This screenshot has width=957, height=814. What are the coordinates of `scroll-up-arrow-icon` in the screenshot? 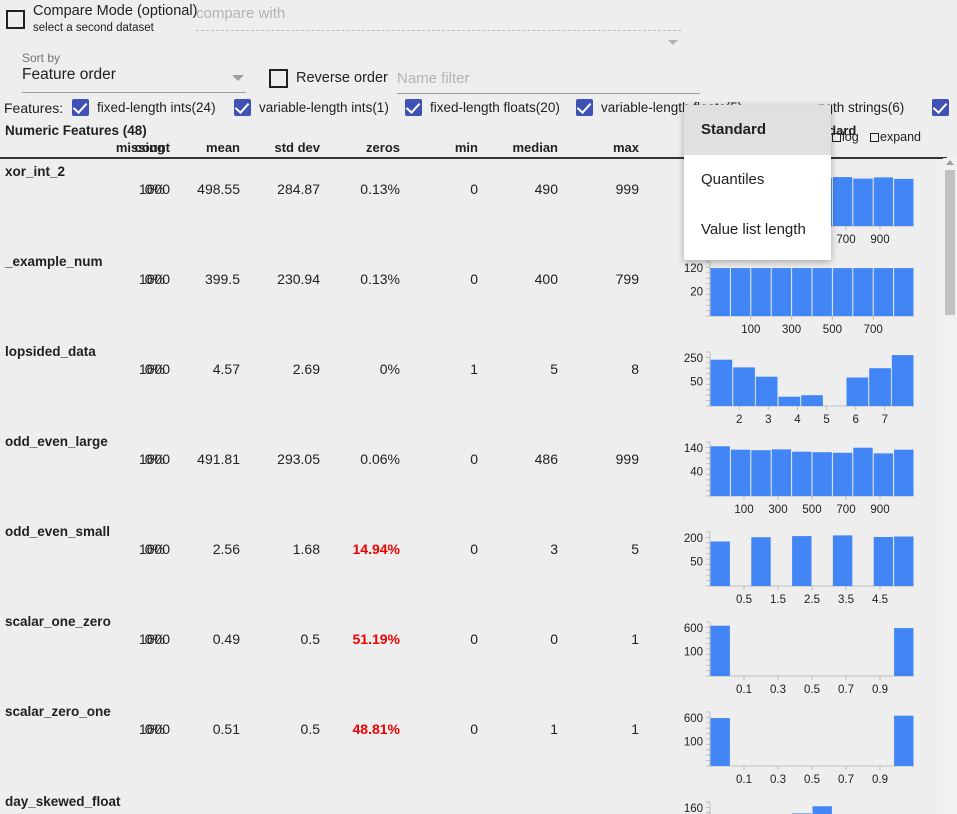 It's located at (950, 162).